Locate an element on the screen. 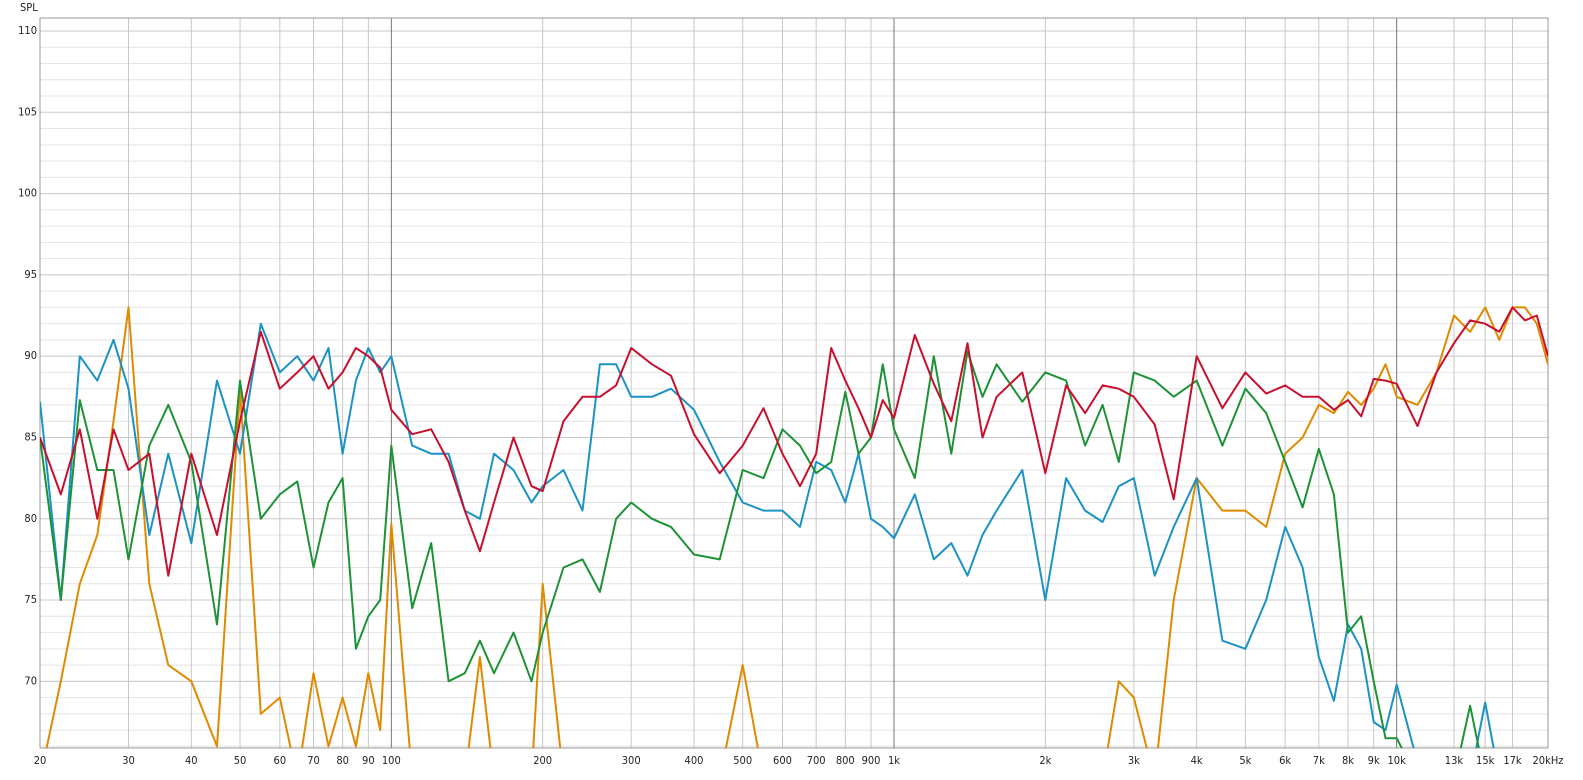  x-tick-label: 13k is located at coordinates (1454, 760).